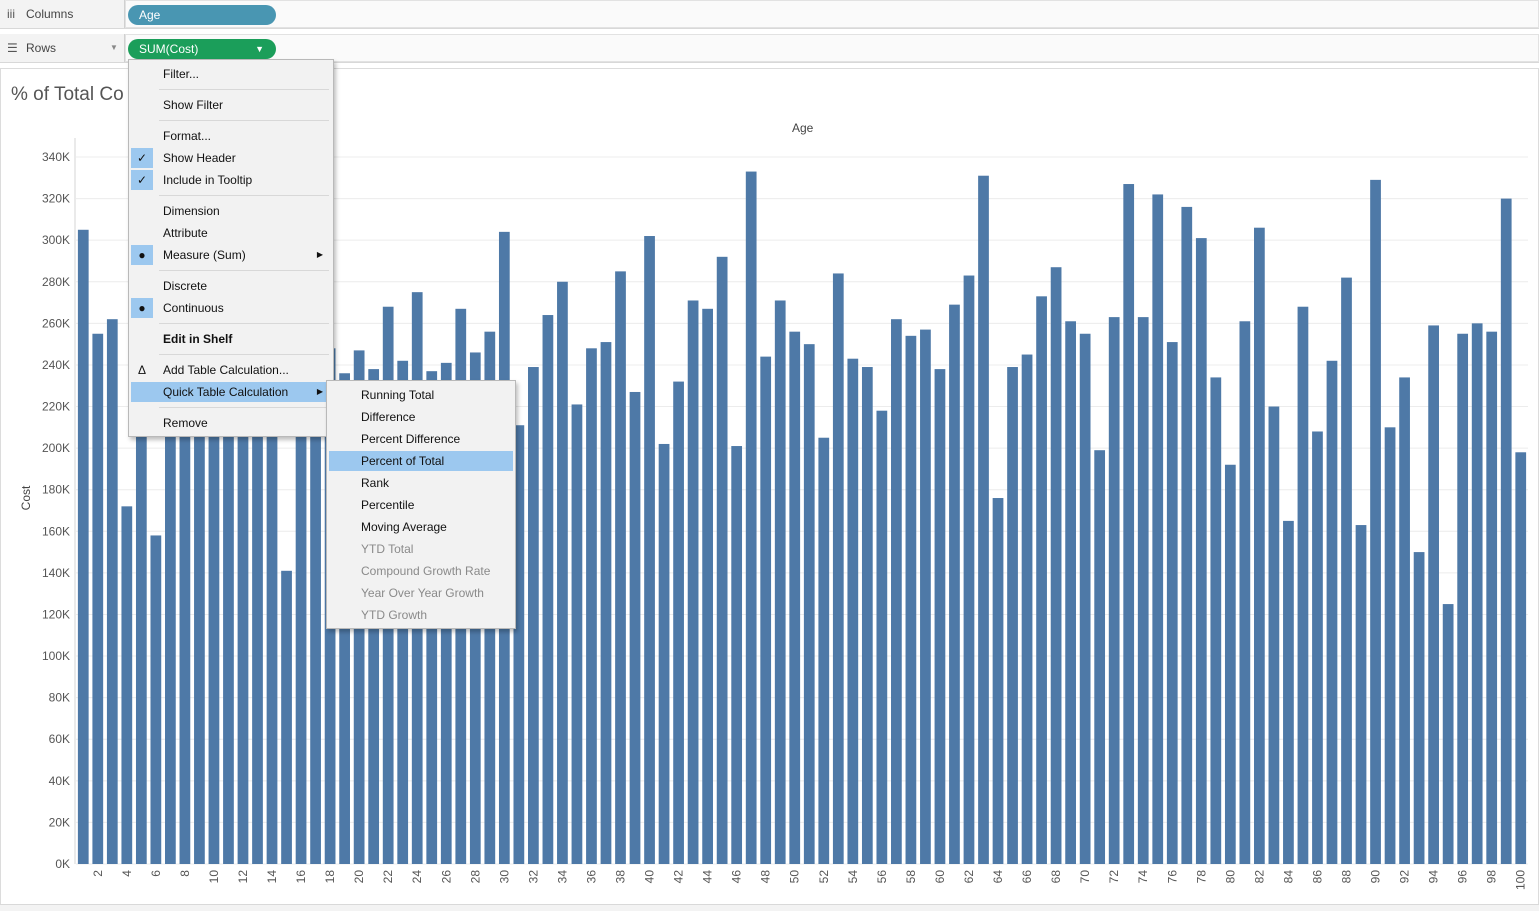 This screenshot has width=1539, height=911. Describe the element at coordinates (832, 48) in the screenshot. I see `rows-drop-area: SUM(Cost) ▼` at that location.